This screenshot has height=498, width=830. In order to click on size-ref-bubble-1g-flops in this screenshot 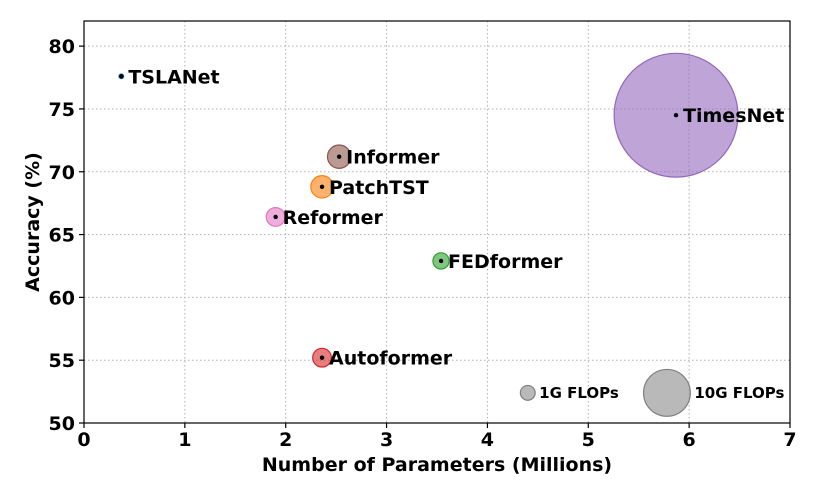, I will do `click(527, 392)`.